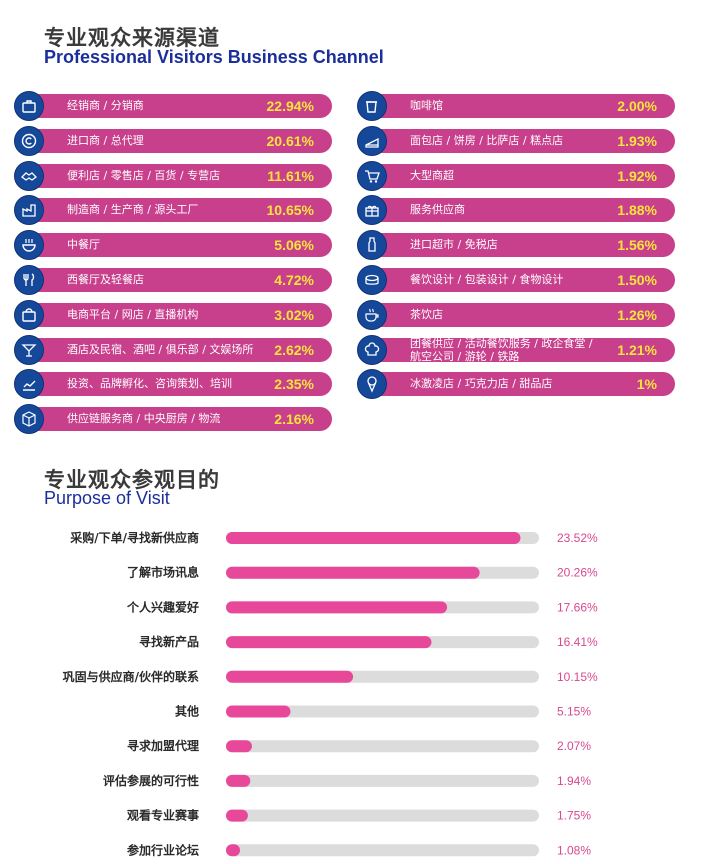  What do you see at coordinates (481, 384) in the screenshot?
I see `channel-label: 冰激凌店 / 巧克力店 / 甜品店` at bounding box center [481, 384].